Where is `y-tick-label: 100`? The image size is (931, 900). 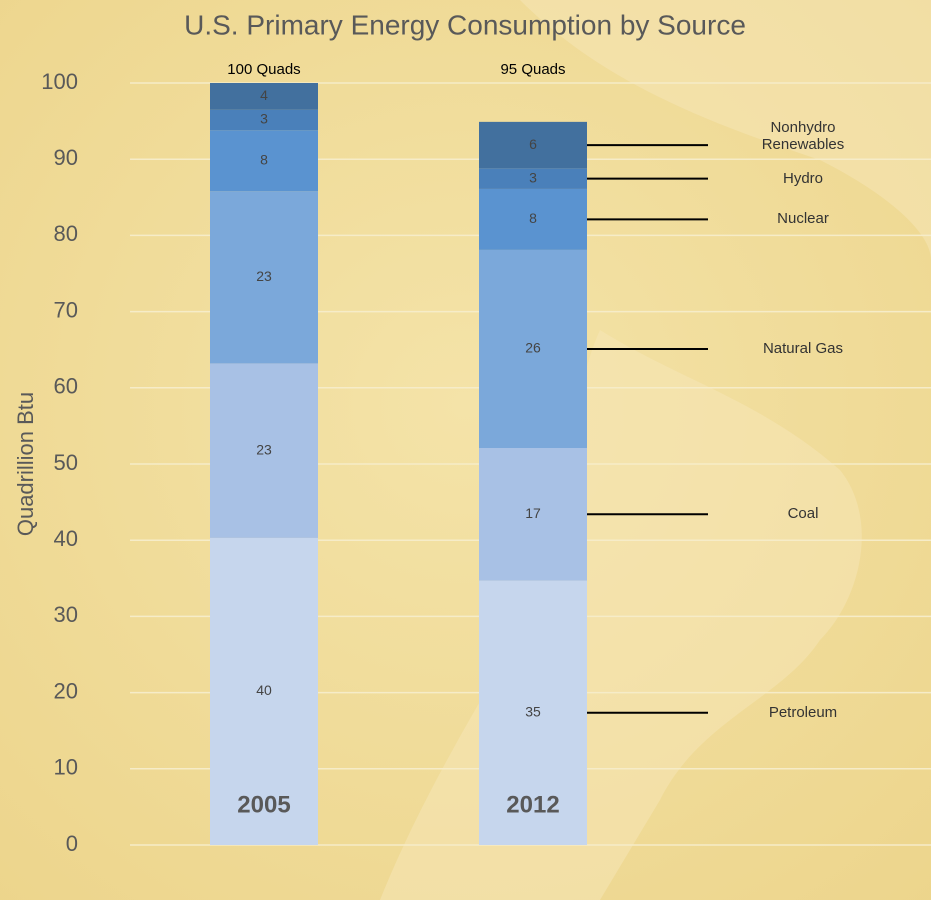
y-tick-label: 100 is located at coordinates (59, 81).